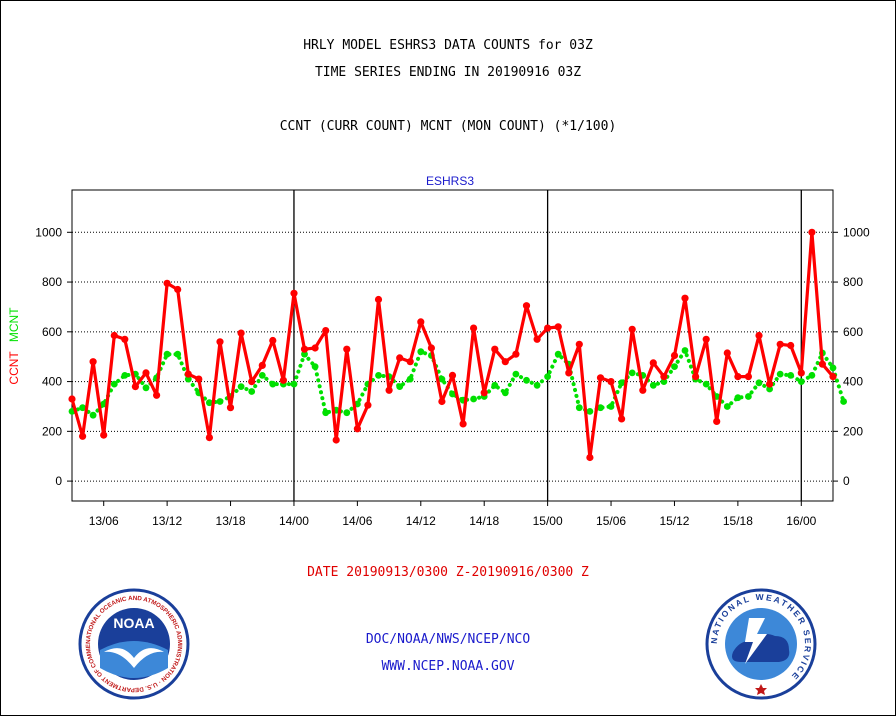 The image size is (896, 716). What do you see at coordinates (357, 521) in the screenshot?
I see `x-tick-label: 14/06` at bounding box center [357, 521].